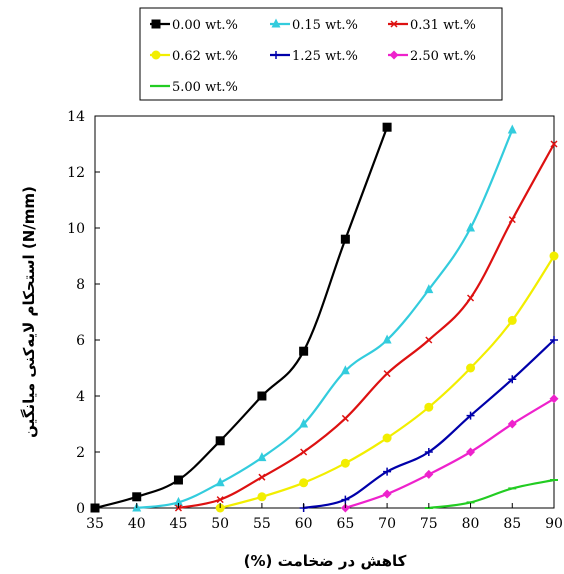  What do you see at coordinates (443, 25) in the screenshot?
I see `legend-label: 0.31 wt.%` at bounding box center [443, 25].